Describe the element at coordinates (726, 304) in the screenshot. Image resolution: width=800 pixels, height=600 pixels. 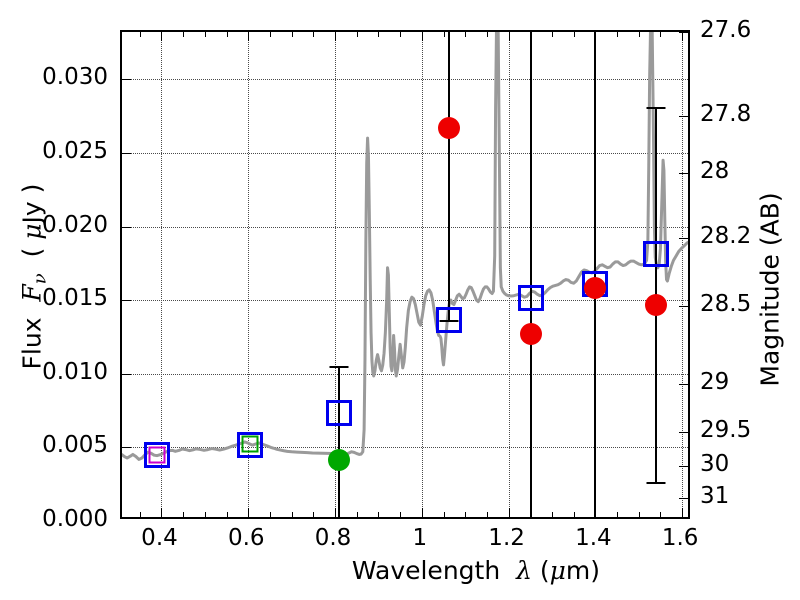
I see `y-tick-label-right: 28.5` at that location.